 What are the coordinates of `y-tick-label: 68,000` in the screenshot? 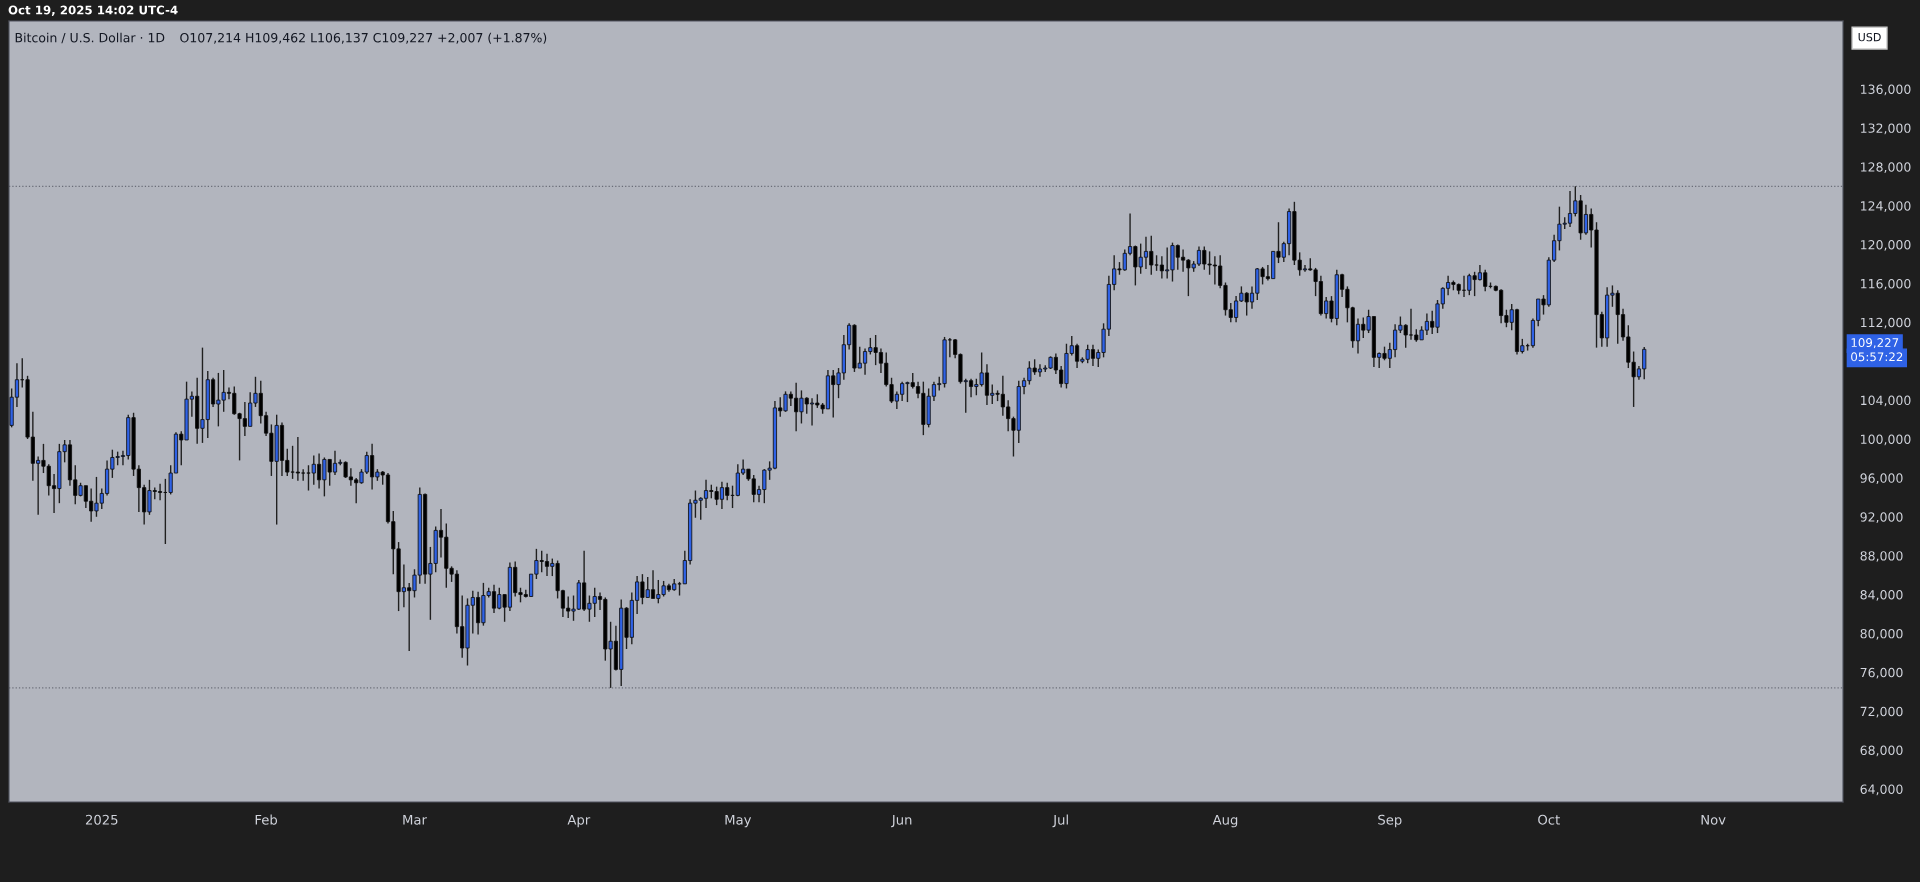 It's located at (1881, 751).